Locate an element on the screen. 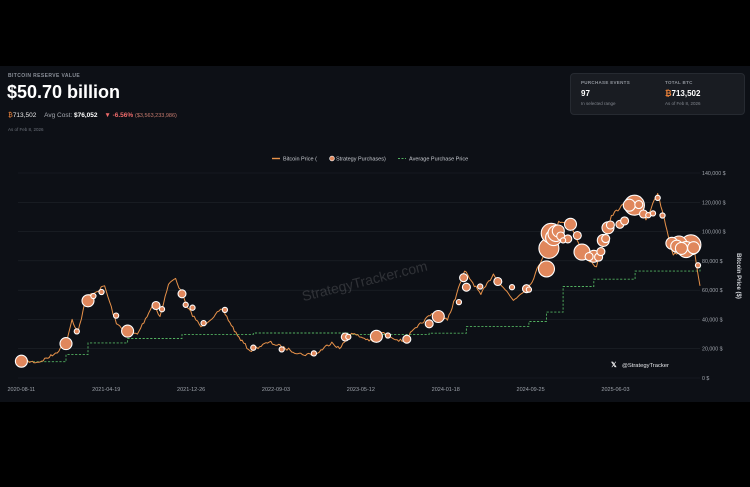  change-amount: ($3,563,233,986) is located at coordinates (155, 116).